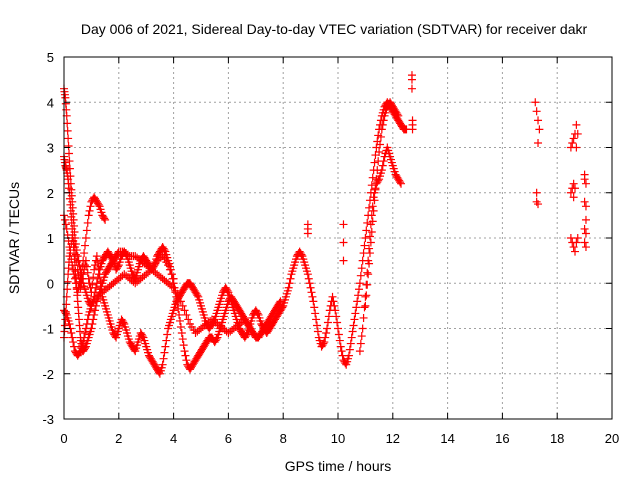 The height and width of the screenshot is (480, 640). I want to click on x-tick-label: 0, so click(63, 438).